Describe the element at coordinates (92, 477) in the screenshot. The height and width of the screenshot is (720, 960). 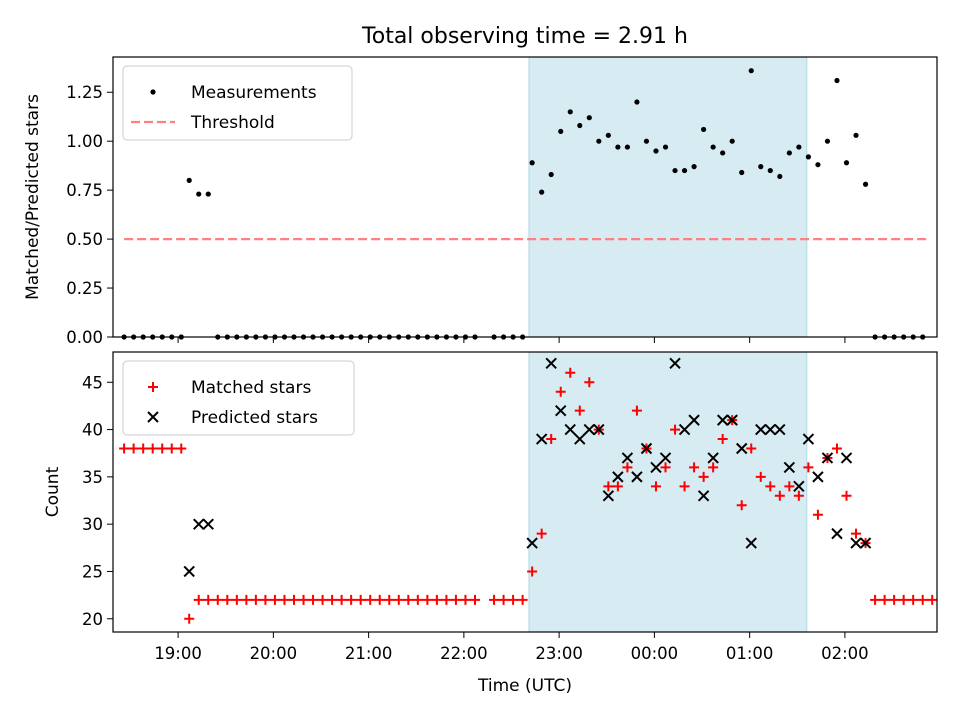
I see `y-tick-label: 35` at that location.